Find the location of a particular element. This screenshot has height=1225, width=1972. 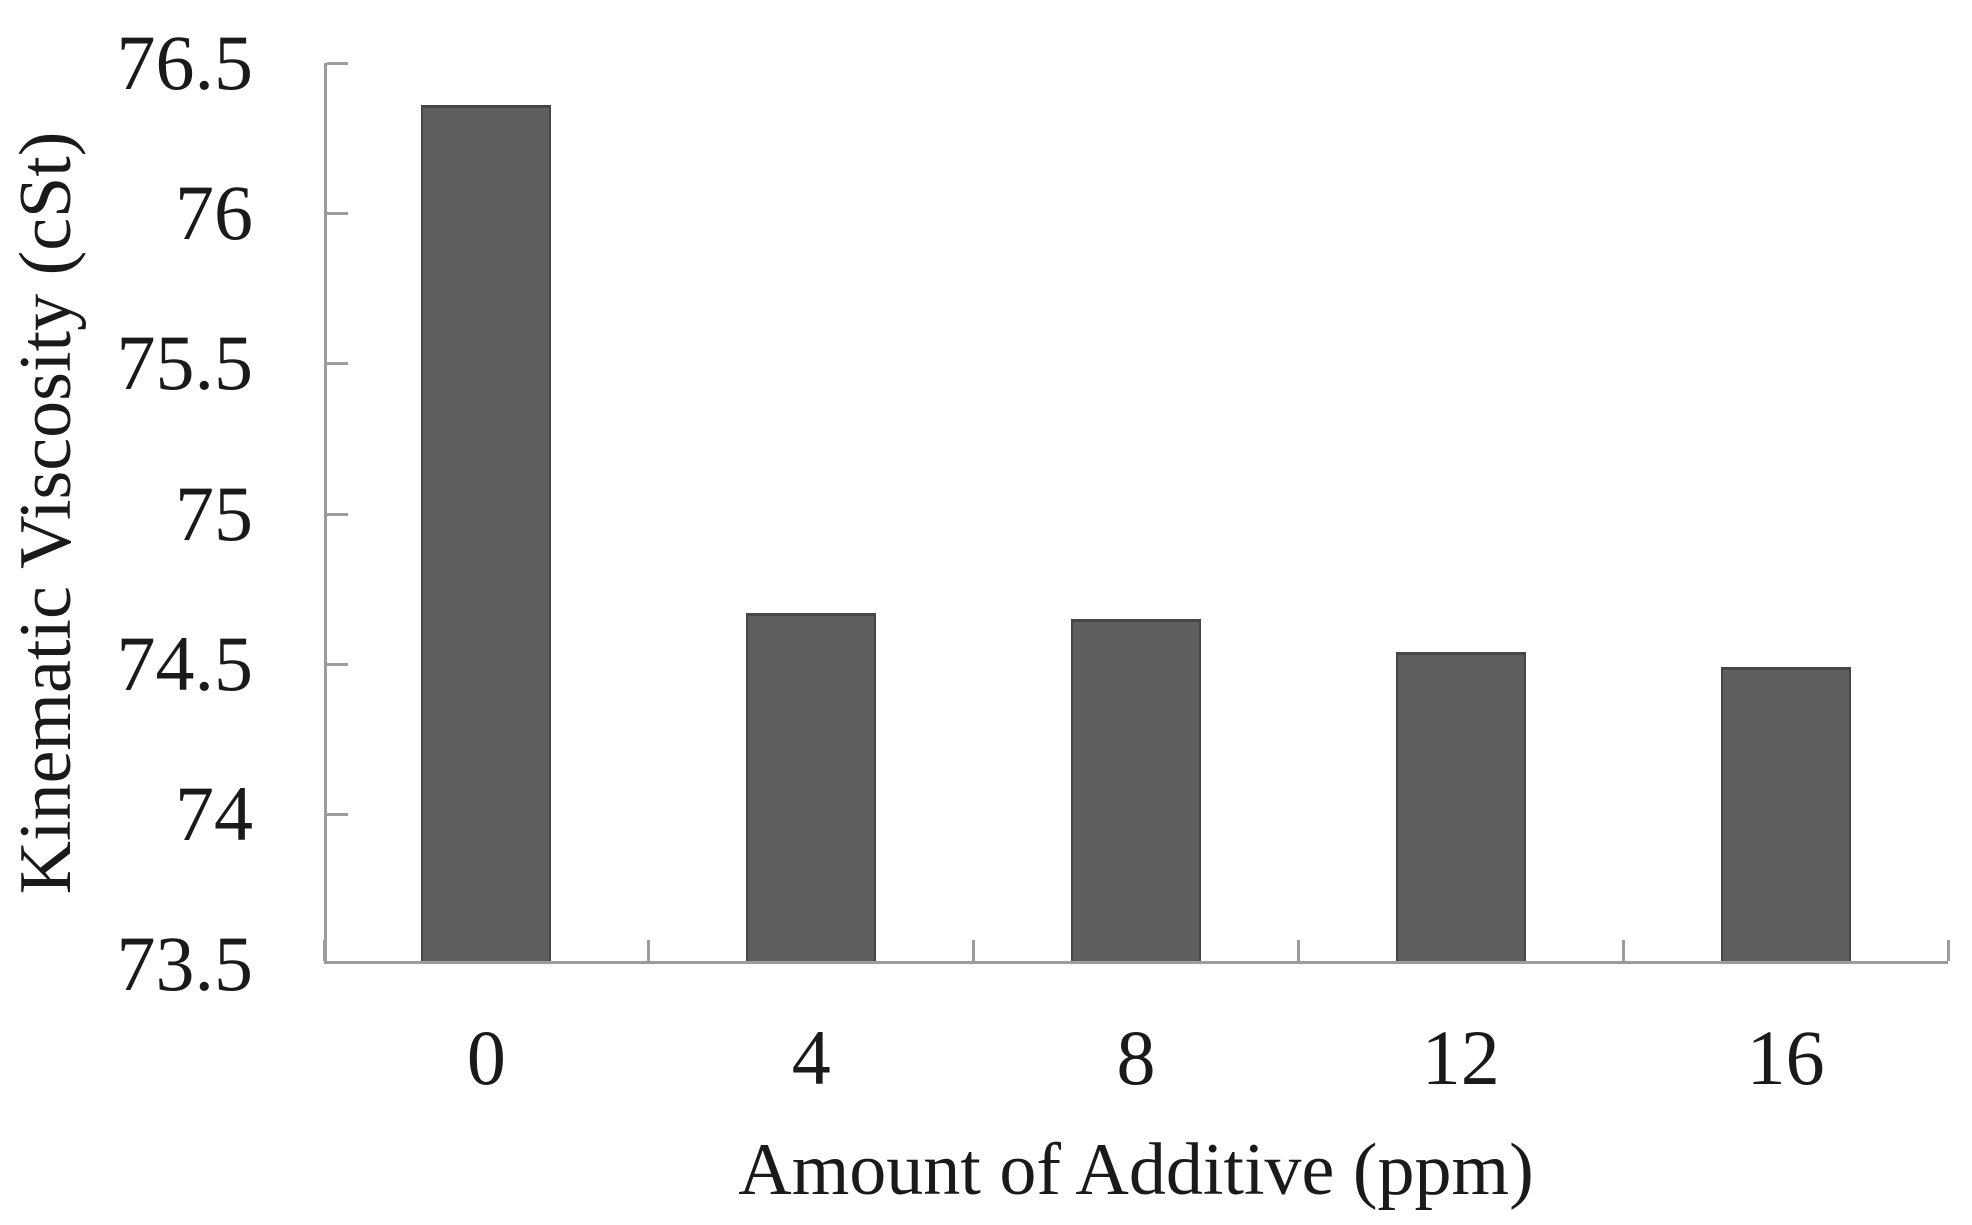

y-axis-line is located at coordinates (325, 513).